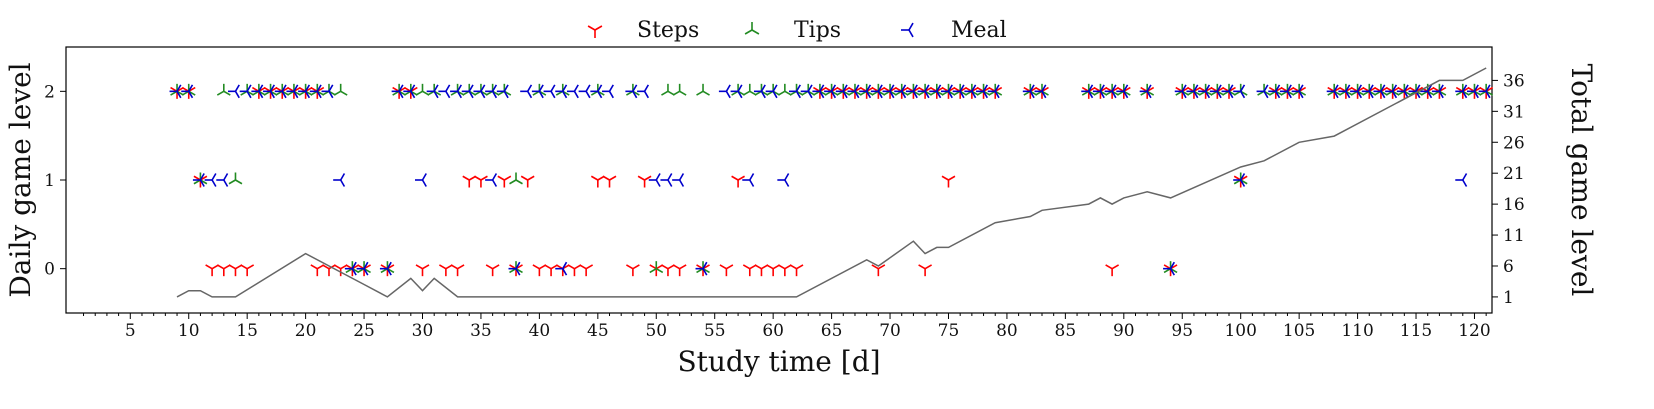  Describe the element at coordinates (423, 331) in the screenshot. I see `x-tick-label: 30` at that location.